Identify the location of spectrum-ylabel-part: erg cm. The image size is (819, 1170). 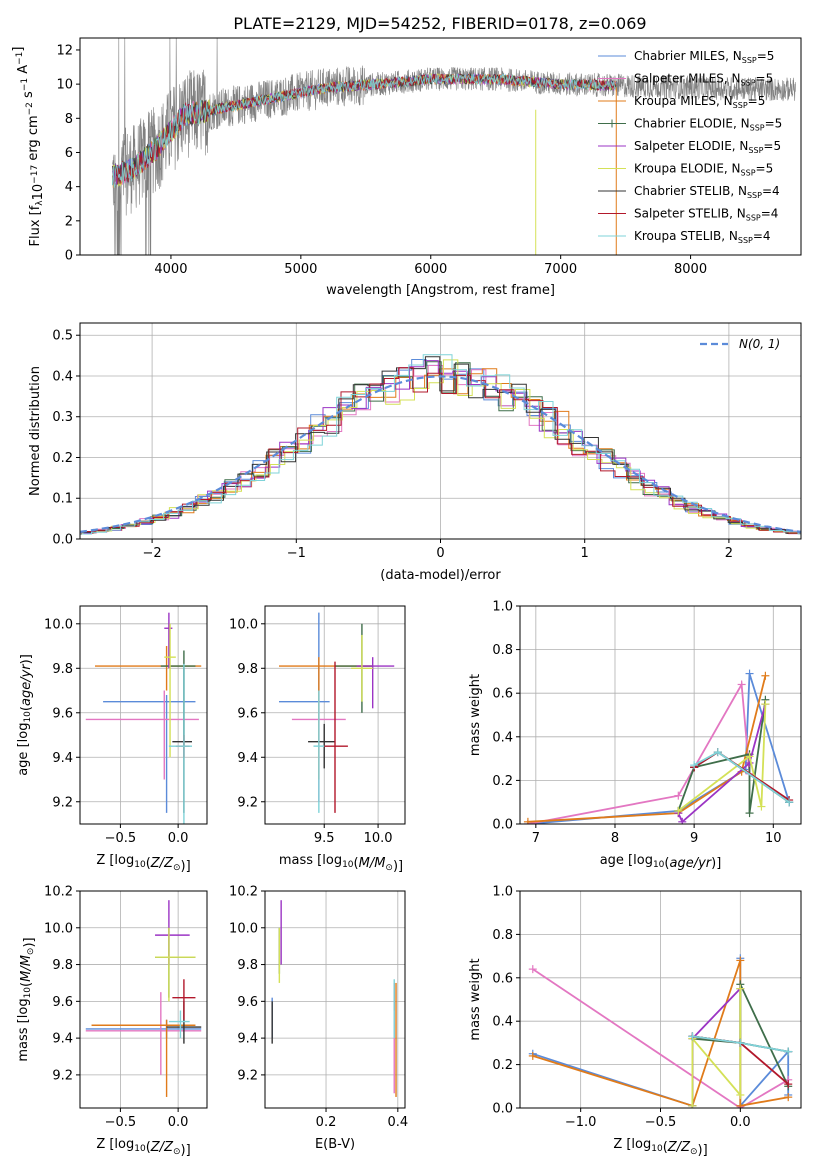
(33, 139).